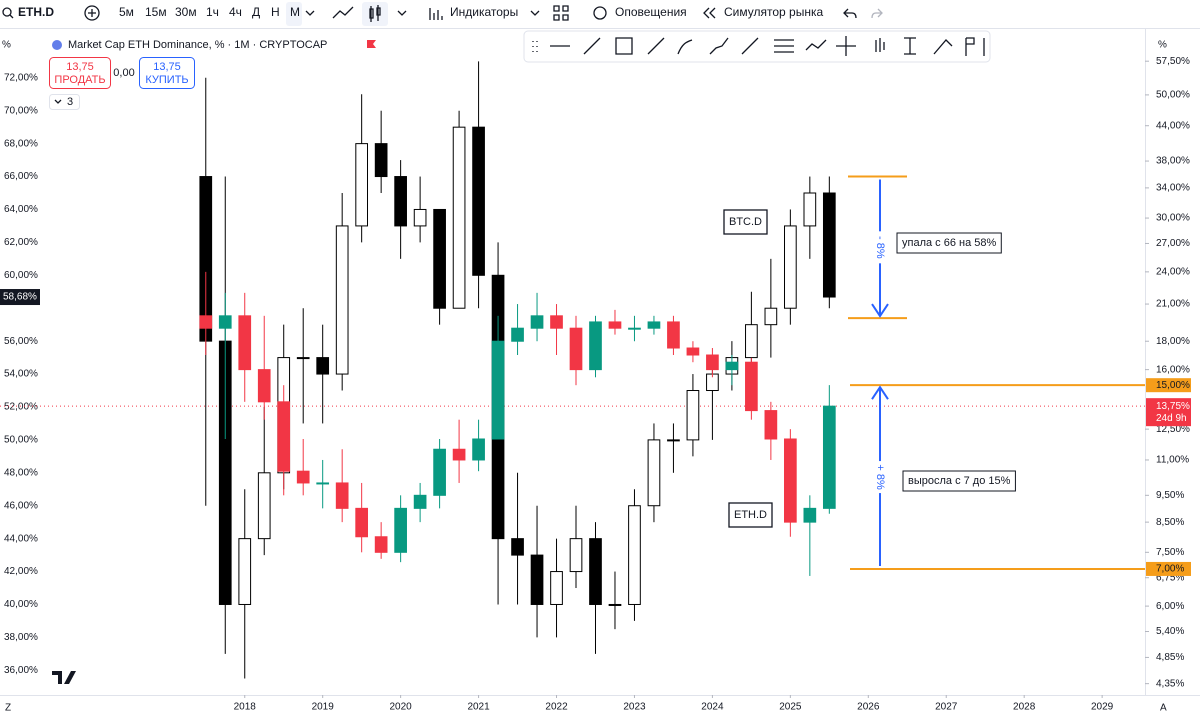  I want to click on y2-tick-label: 9,50%, so click(1170, 495).